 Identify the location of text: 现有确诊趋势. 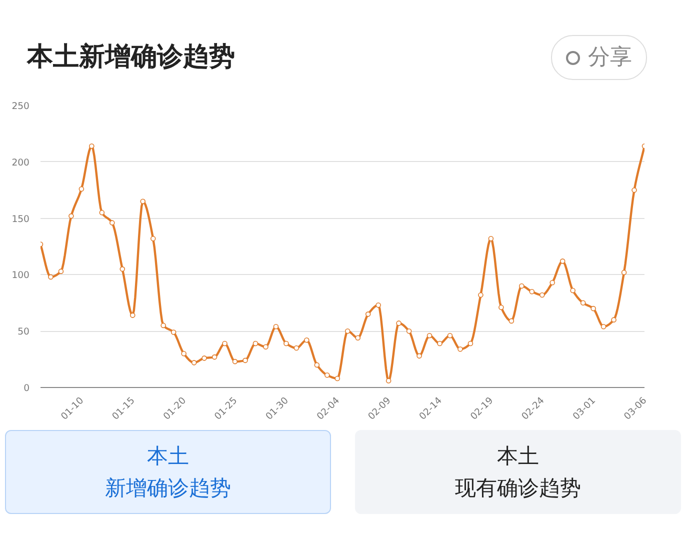
(518, 488).